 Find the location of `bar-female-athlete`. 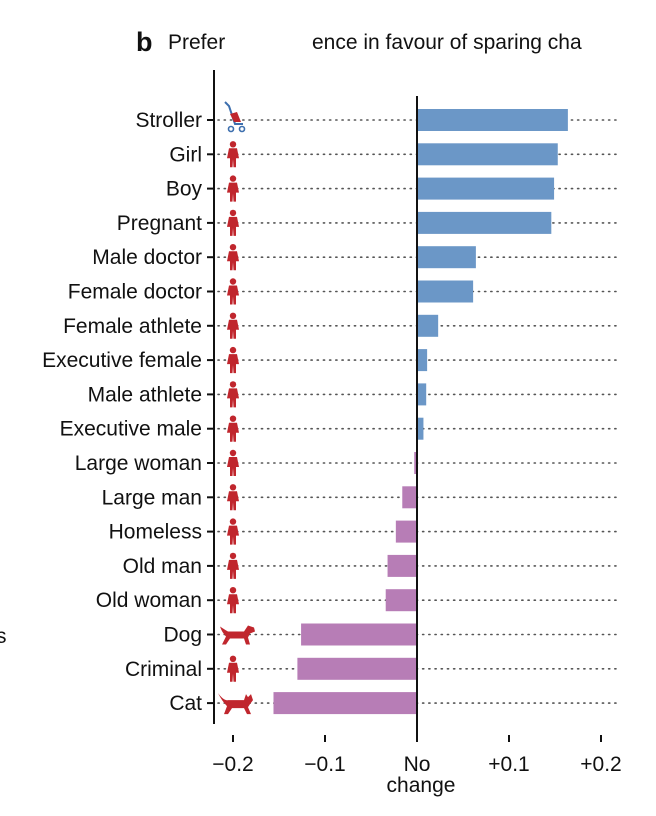

bar-female-athlete is located at coordinates (428, 325).